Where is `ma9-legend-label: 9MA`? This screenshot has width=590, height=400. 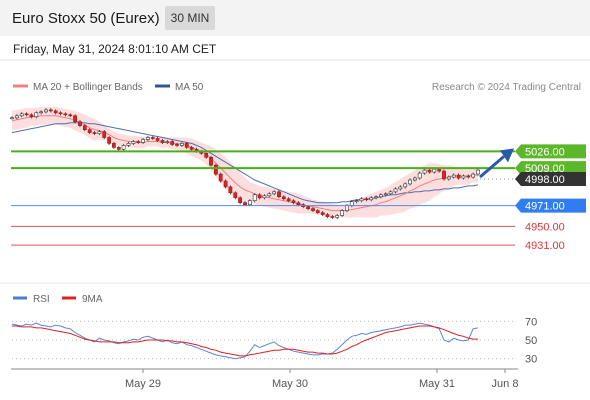
ma9-legend-label: 9MA is located at coordinates (92, 299).